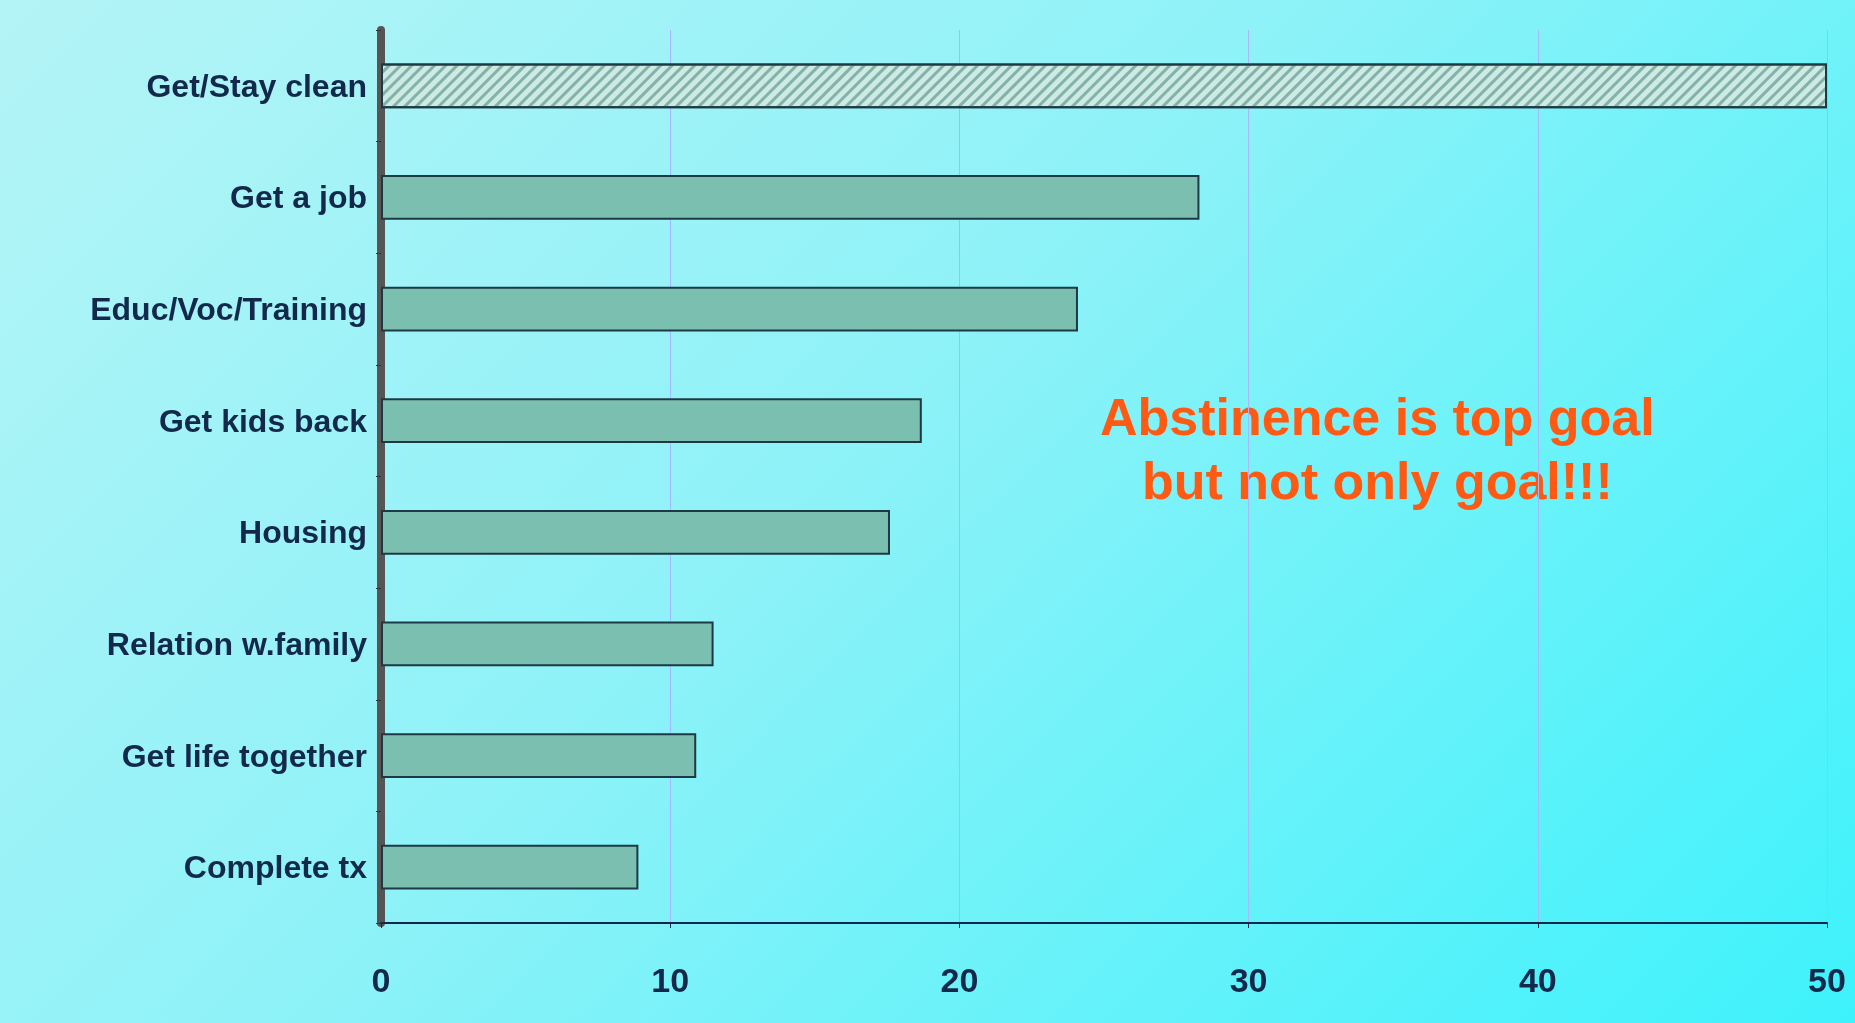  Describe the element at coordinates (959, 980) in the screenshot. I see `x-tick-label: 20` at that location.